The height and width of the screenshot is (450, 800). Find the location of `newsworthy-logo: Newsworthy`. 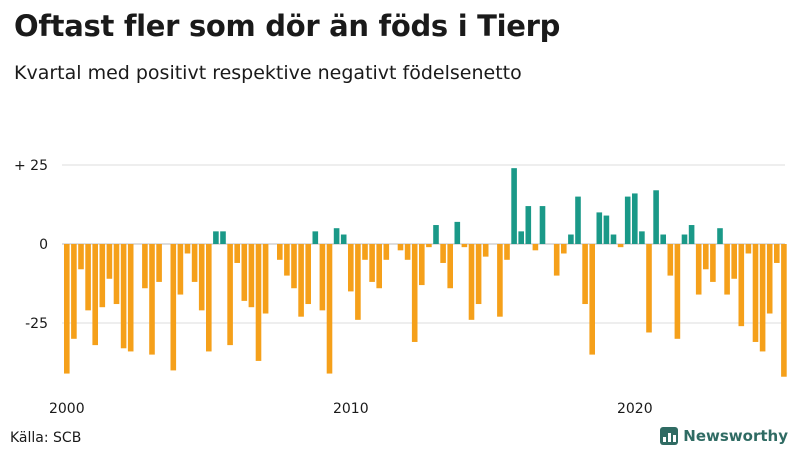

newsworthy-logo: Newsworthy is located at coordinates (724, 436).